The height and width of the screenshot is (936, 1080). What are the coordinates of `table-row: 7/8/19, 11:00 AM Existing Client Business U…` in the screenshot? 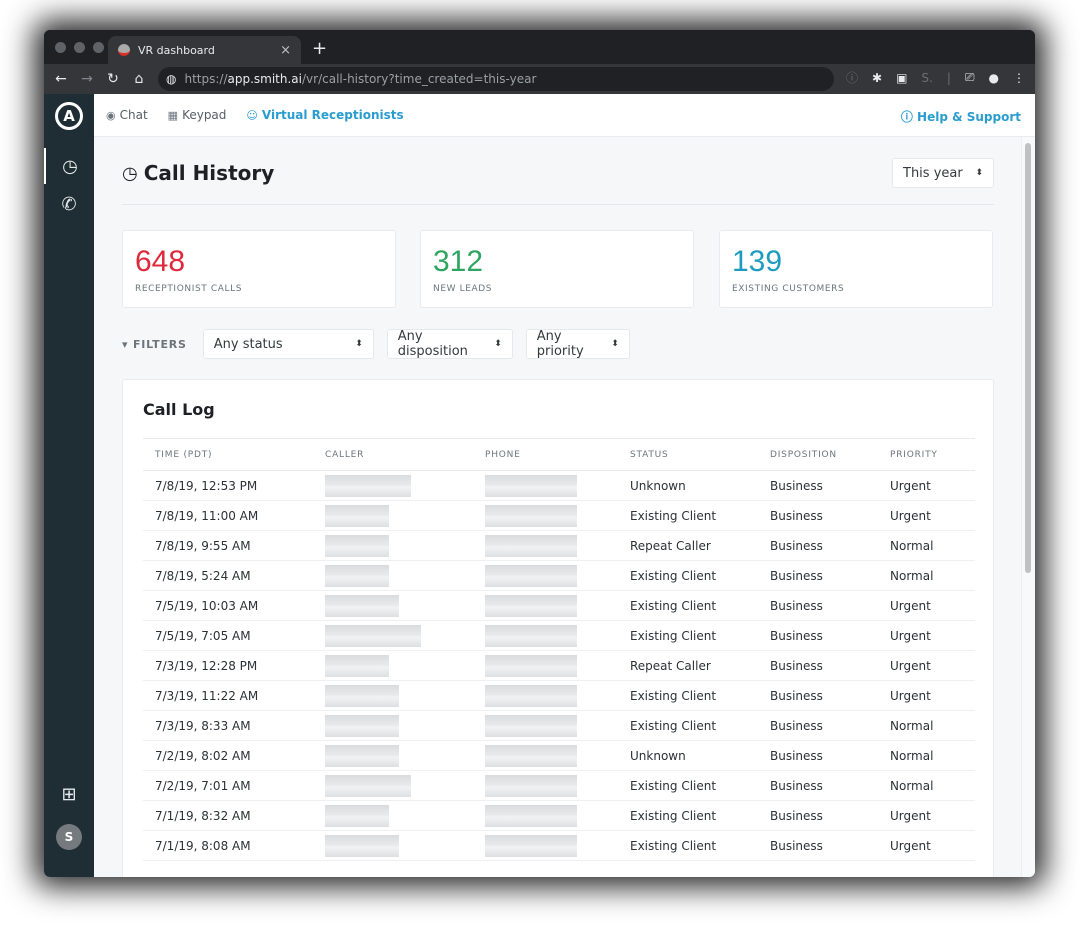 It's located at (559, 515).